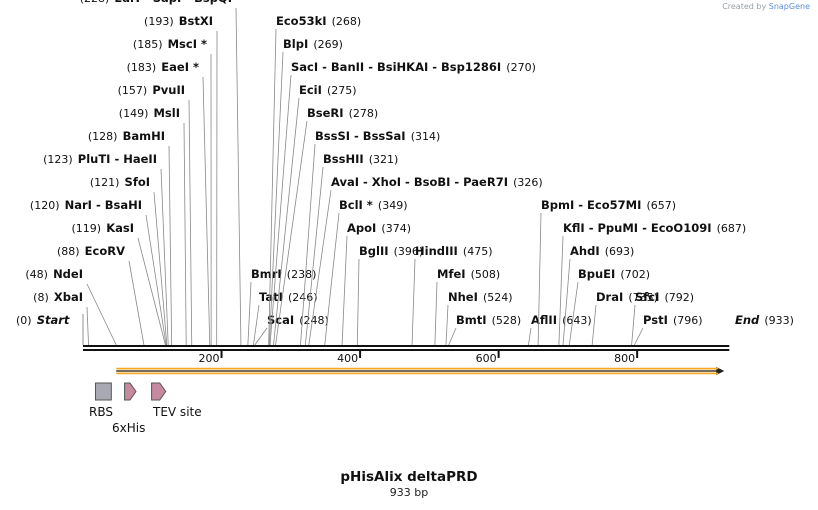  What do you see at coordinates (166, 113) in the screenshot?
I see `enzyme-name: MslI` at bounding box center [166, 113].